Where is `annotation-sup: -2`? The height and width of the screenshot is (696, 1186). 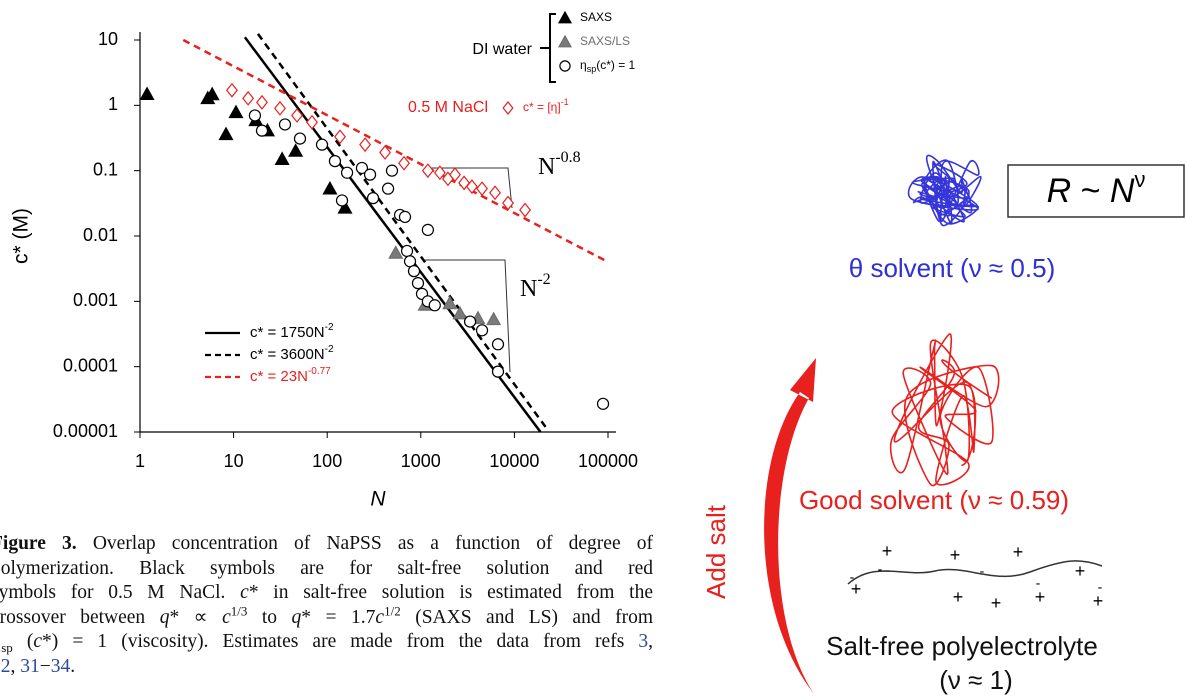
annotation-sup: -2 is located at coordinates (543, 279).